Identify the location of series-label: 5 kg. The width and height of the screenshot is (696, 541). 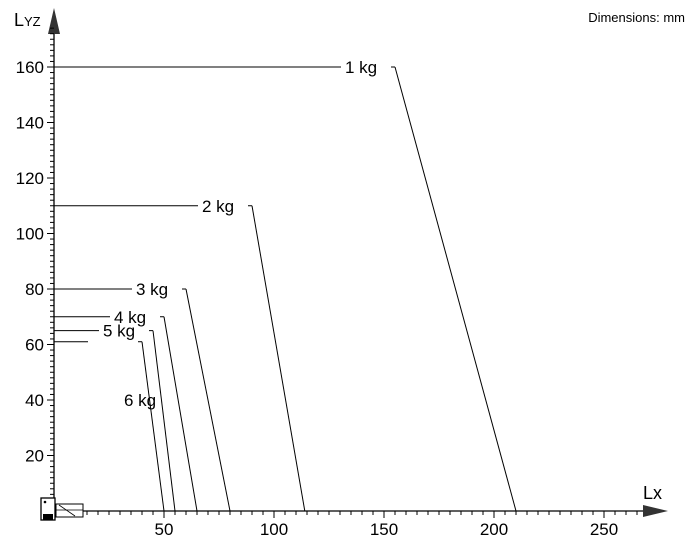
(119, 331).